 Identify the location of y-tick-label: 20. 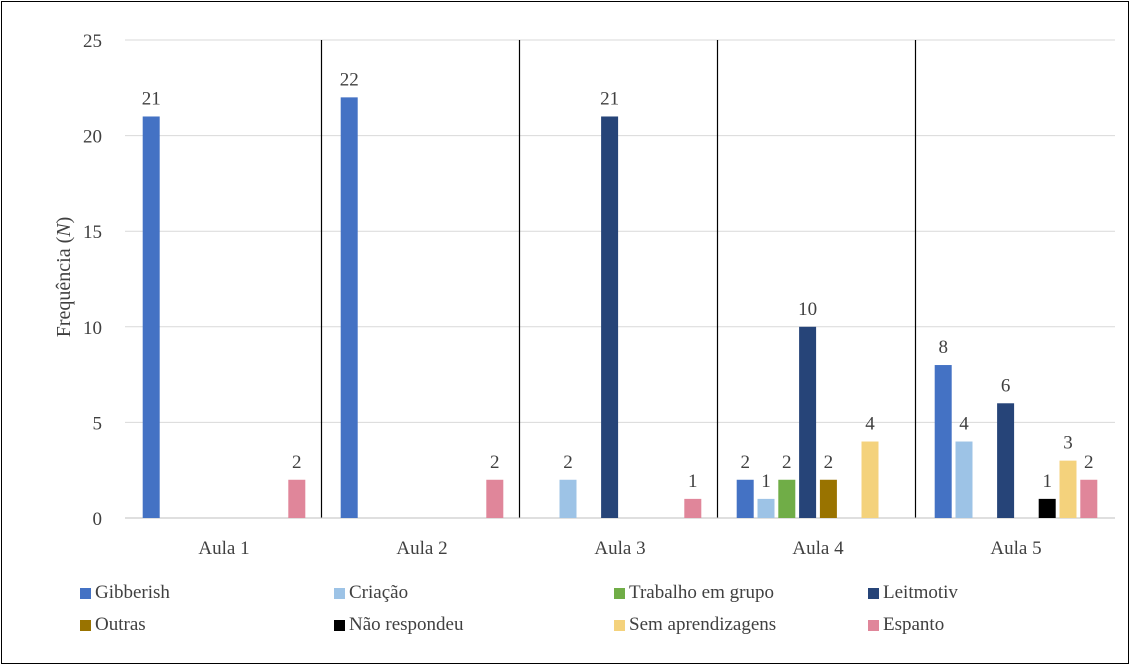
(92, 137).